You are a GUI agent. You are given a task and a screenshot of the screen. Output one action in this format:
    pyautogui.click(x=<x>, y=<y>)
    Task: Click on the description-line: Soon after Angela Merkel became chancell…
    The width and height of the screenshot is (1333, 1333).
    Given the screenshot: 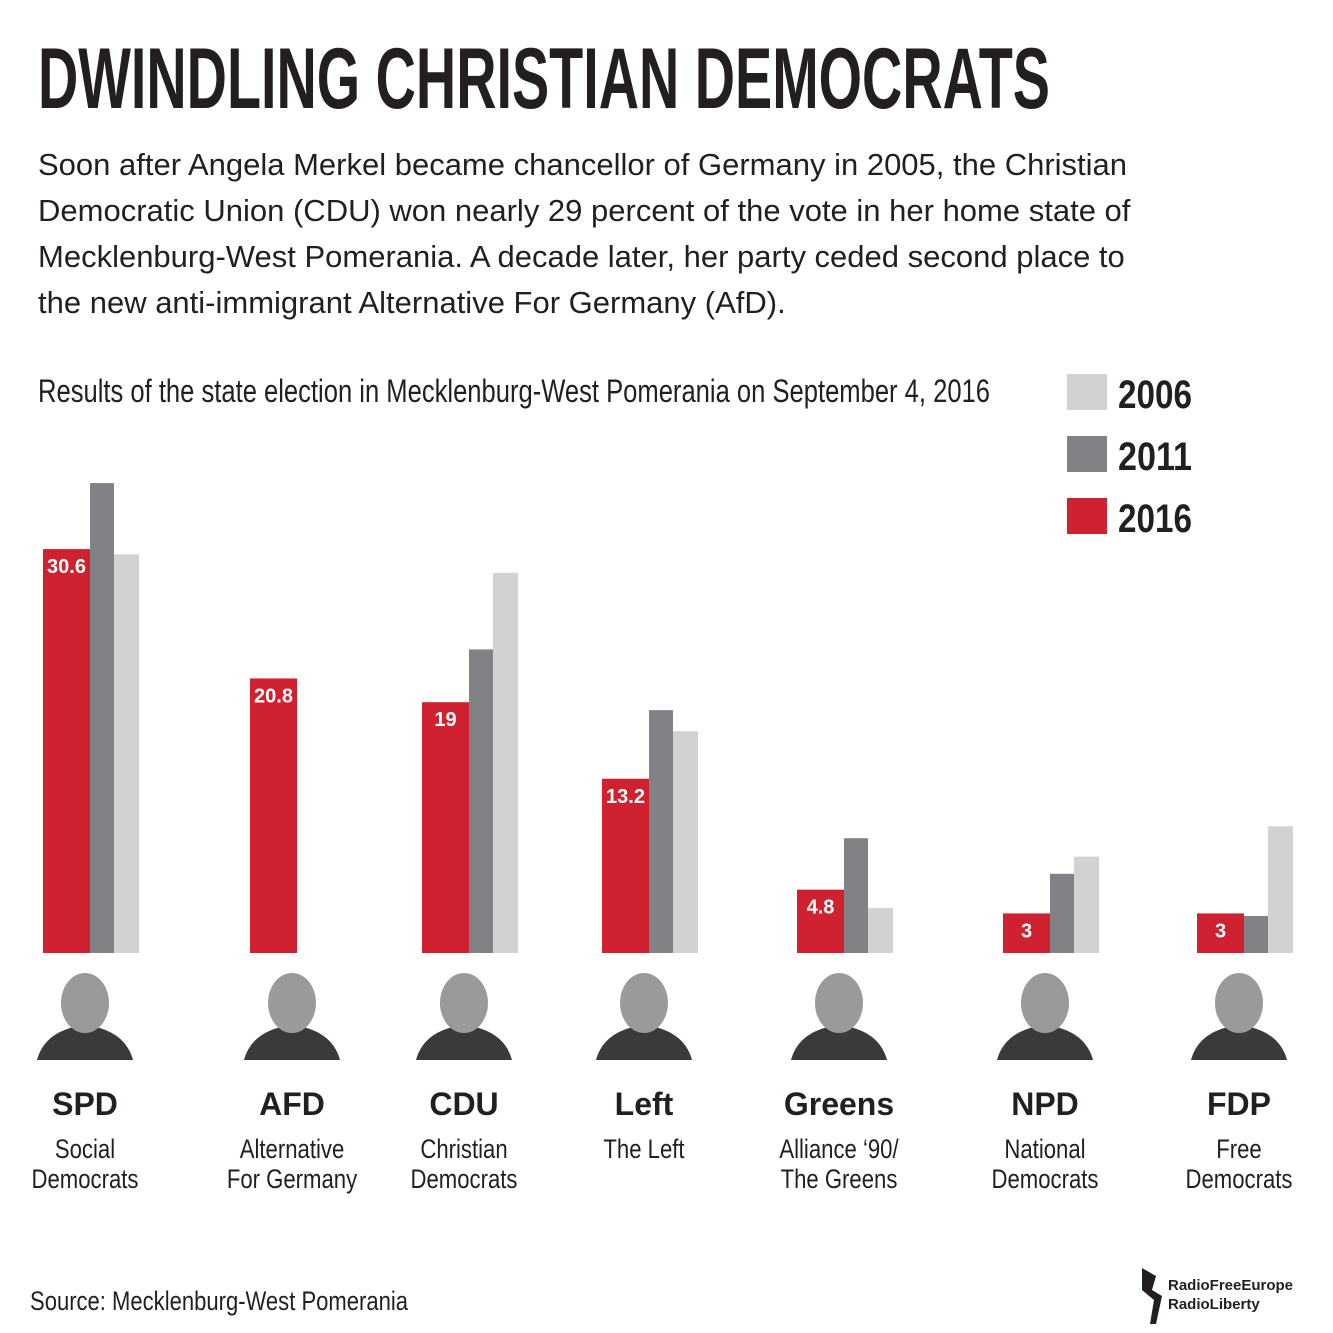 What is the action you would take?
    pyautogui.click(x=582, y=164)
    